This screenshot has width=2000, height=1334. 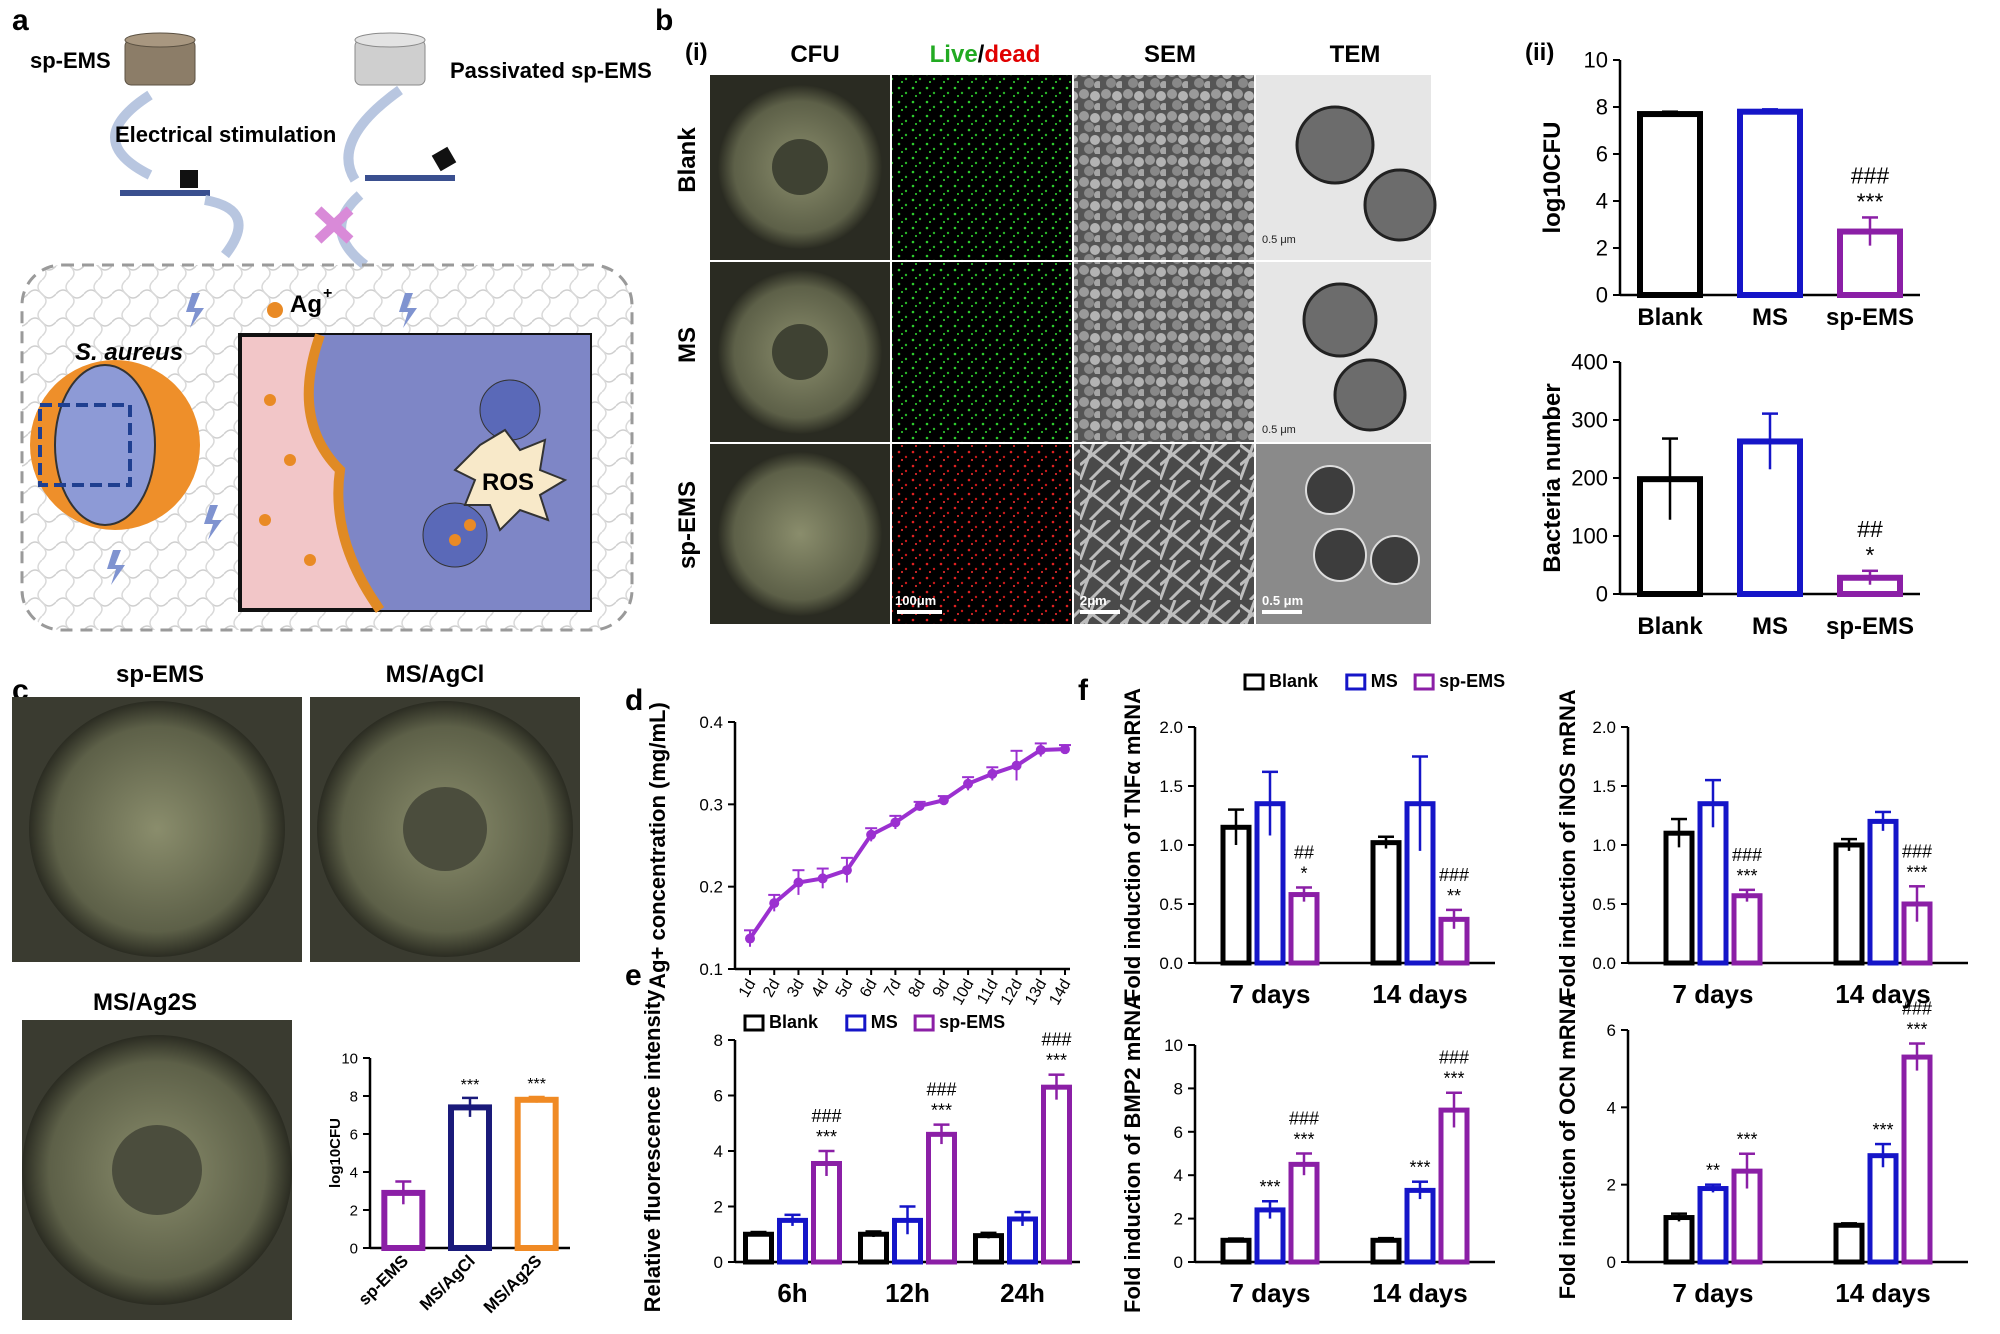 I want to click on y-tick-label: 8, so click(x=718, y=1040).